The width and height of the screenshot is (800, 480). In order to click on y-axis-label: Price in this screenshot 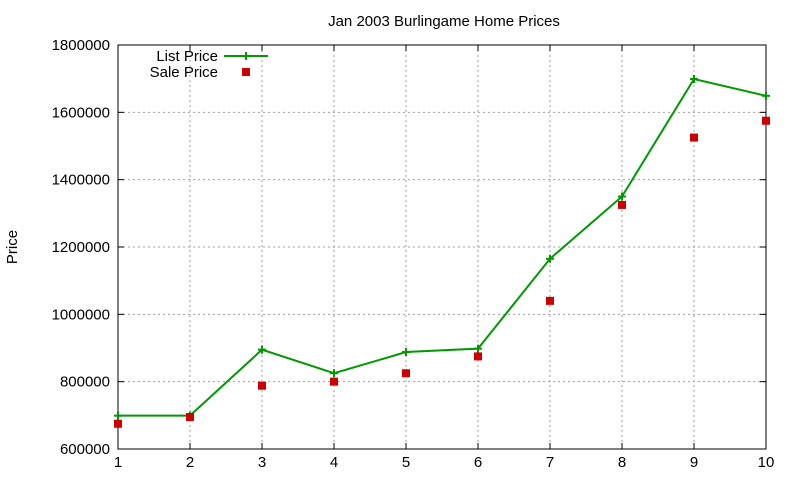, I will do `click(12, 247)`.